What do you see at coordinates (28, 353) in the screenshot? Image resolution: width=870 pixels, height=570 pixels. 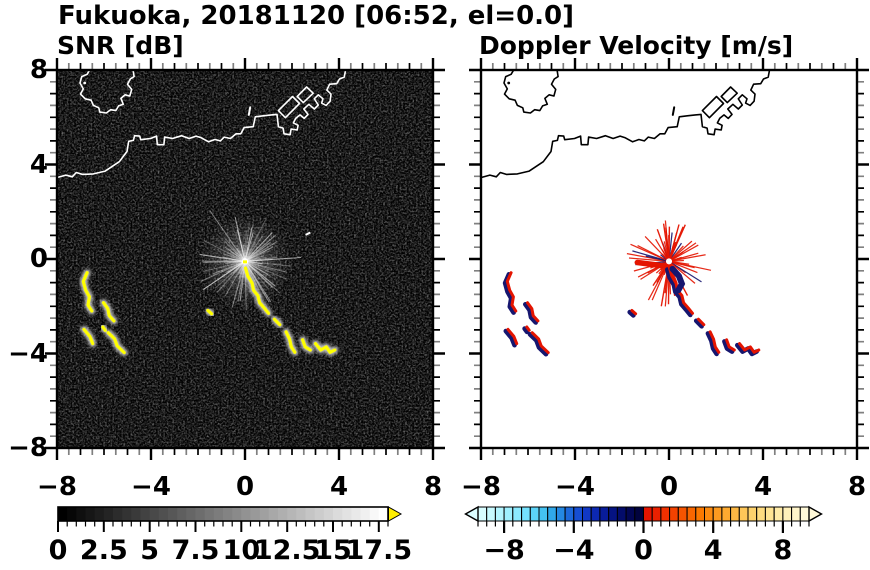 I see `y-tick-label: −4` at bounding box center [28, 353].